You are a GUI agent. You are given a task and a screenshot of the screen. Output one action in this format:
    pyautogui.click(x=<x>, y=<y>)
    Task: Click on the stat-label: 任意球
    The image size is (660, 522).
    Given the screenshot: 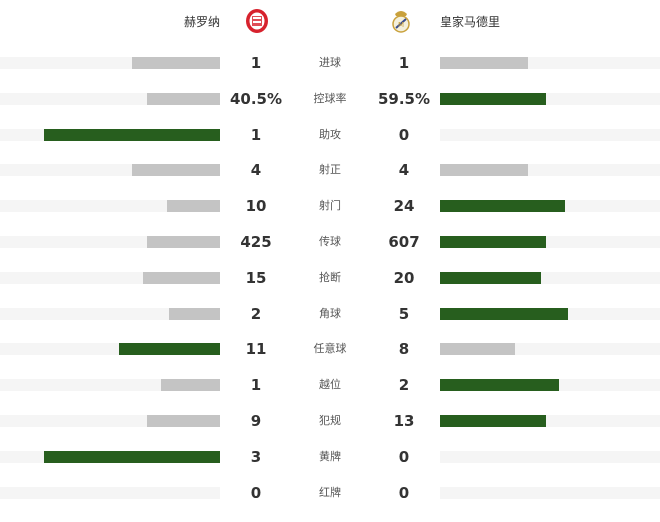 What is the action you would take?
    pyautogui.click(x=330, y=349)
    